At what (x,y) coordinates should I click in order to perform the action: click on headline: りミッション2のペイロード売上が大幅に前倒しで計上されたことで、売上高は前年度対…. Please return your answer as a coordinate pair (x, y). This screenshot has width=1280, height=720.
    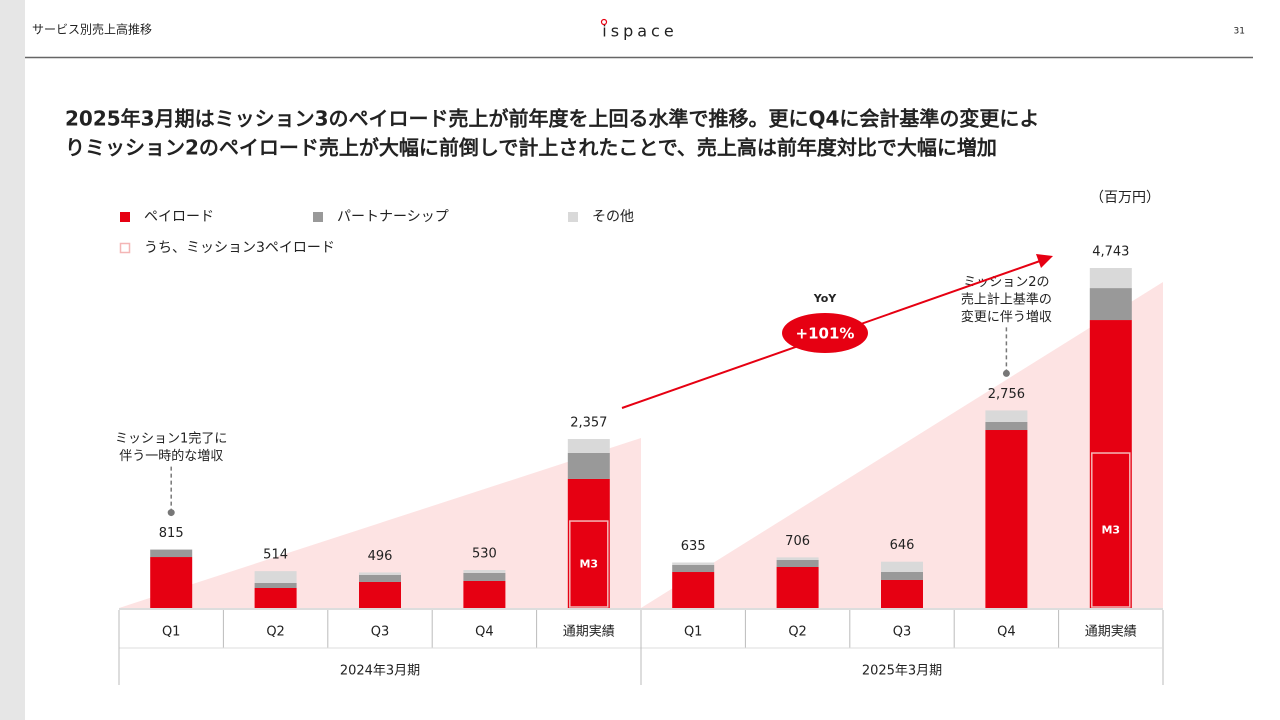
    Looking at the image, I should click on (531, 148).